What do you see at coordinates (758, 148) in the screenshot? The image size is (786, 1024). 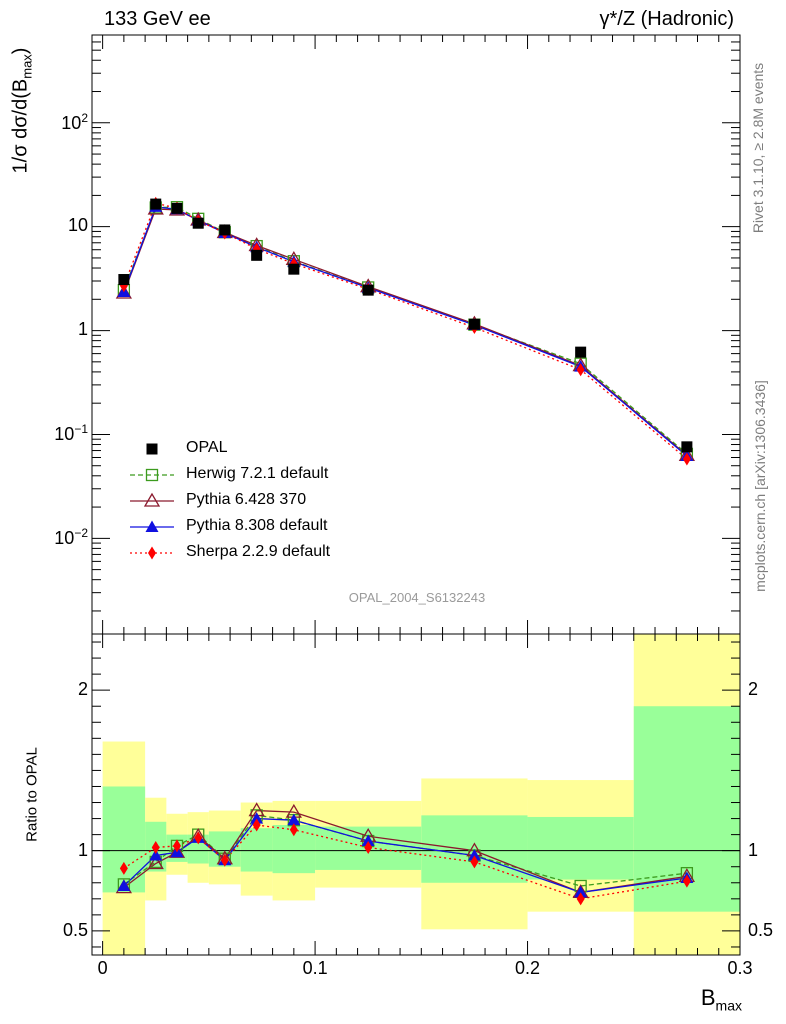 I see `rivet-version-label: Rivet 3.1.10, ≥ 2.8M events` at bounding box center [758, 148].